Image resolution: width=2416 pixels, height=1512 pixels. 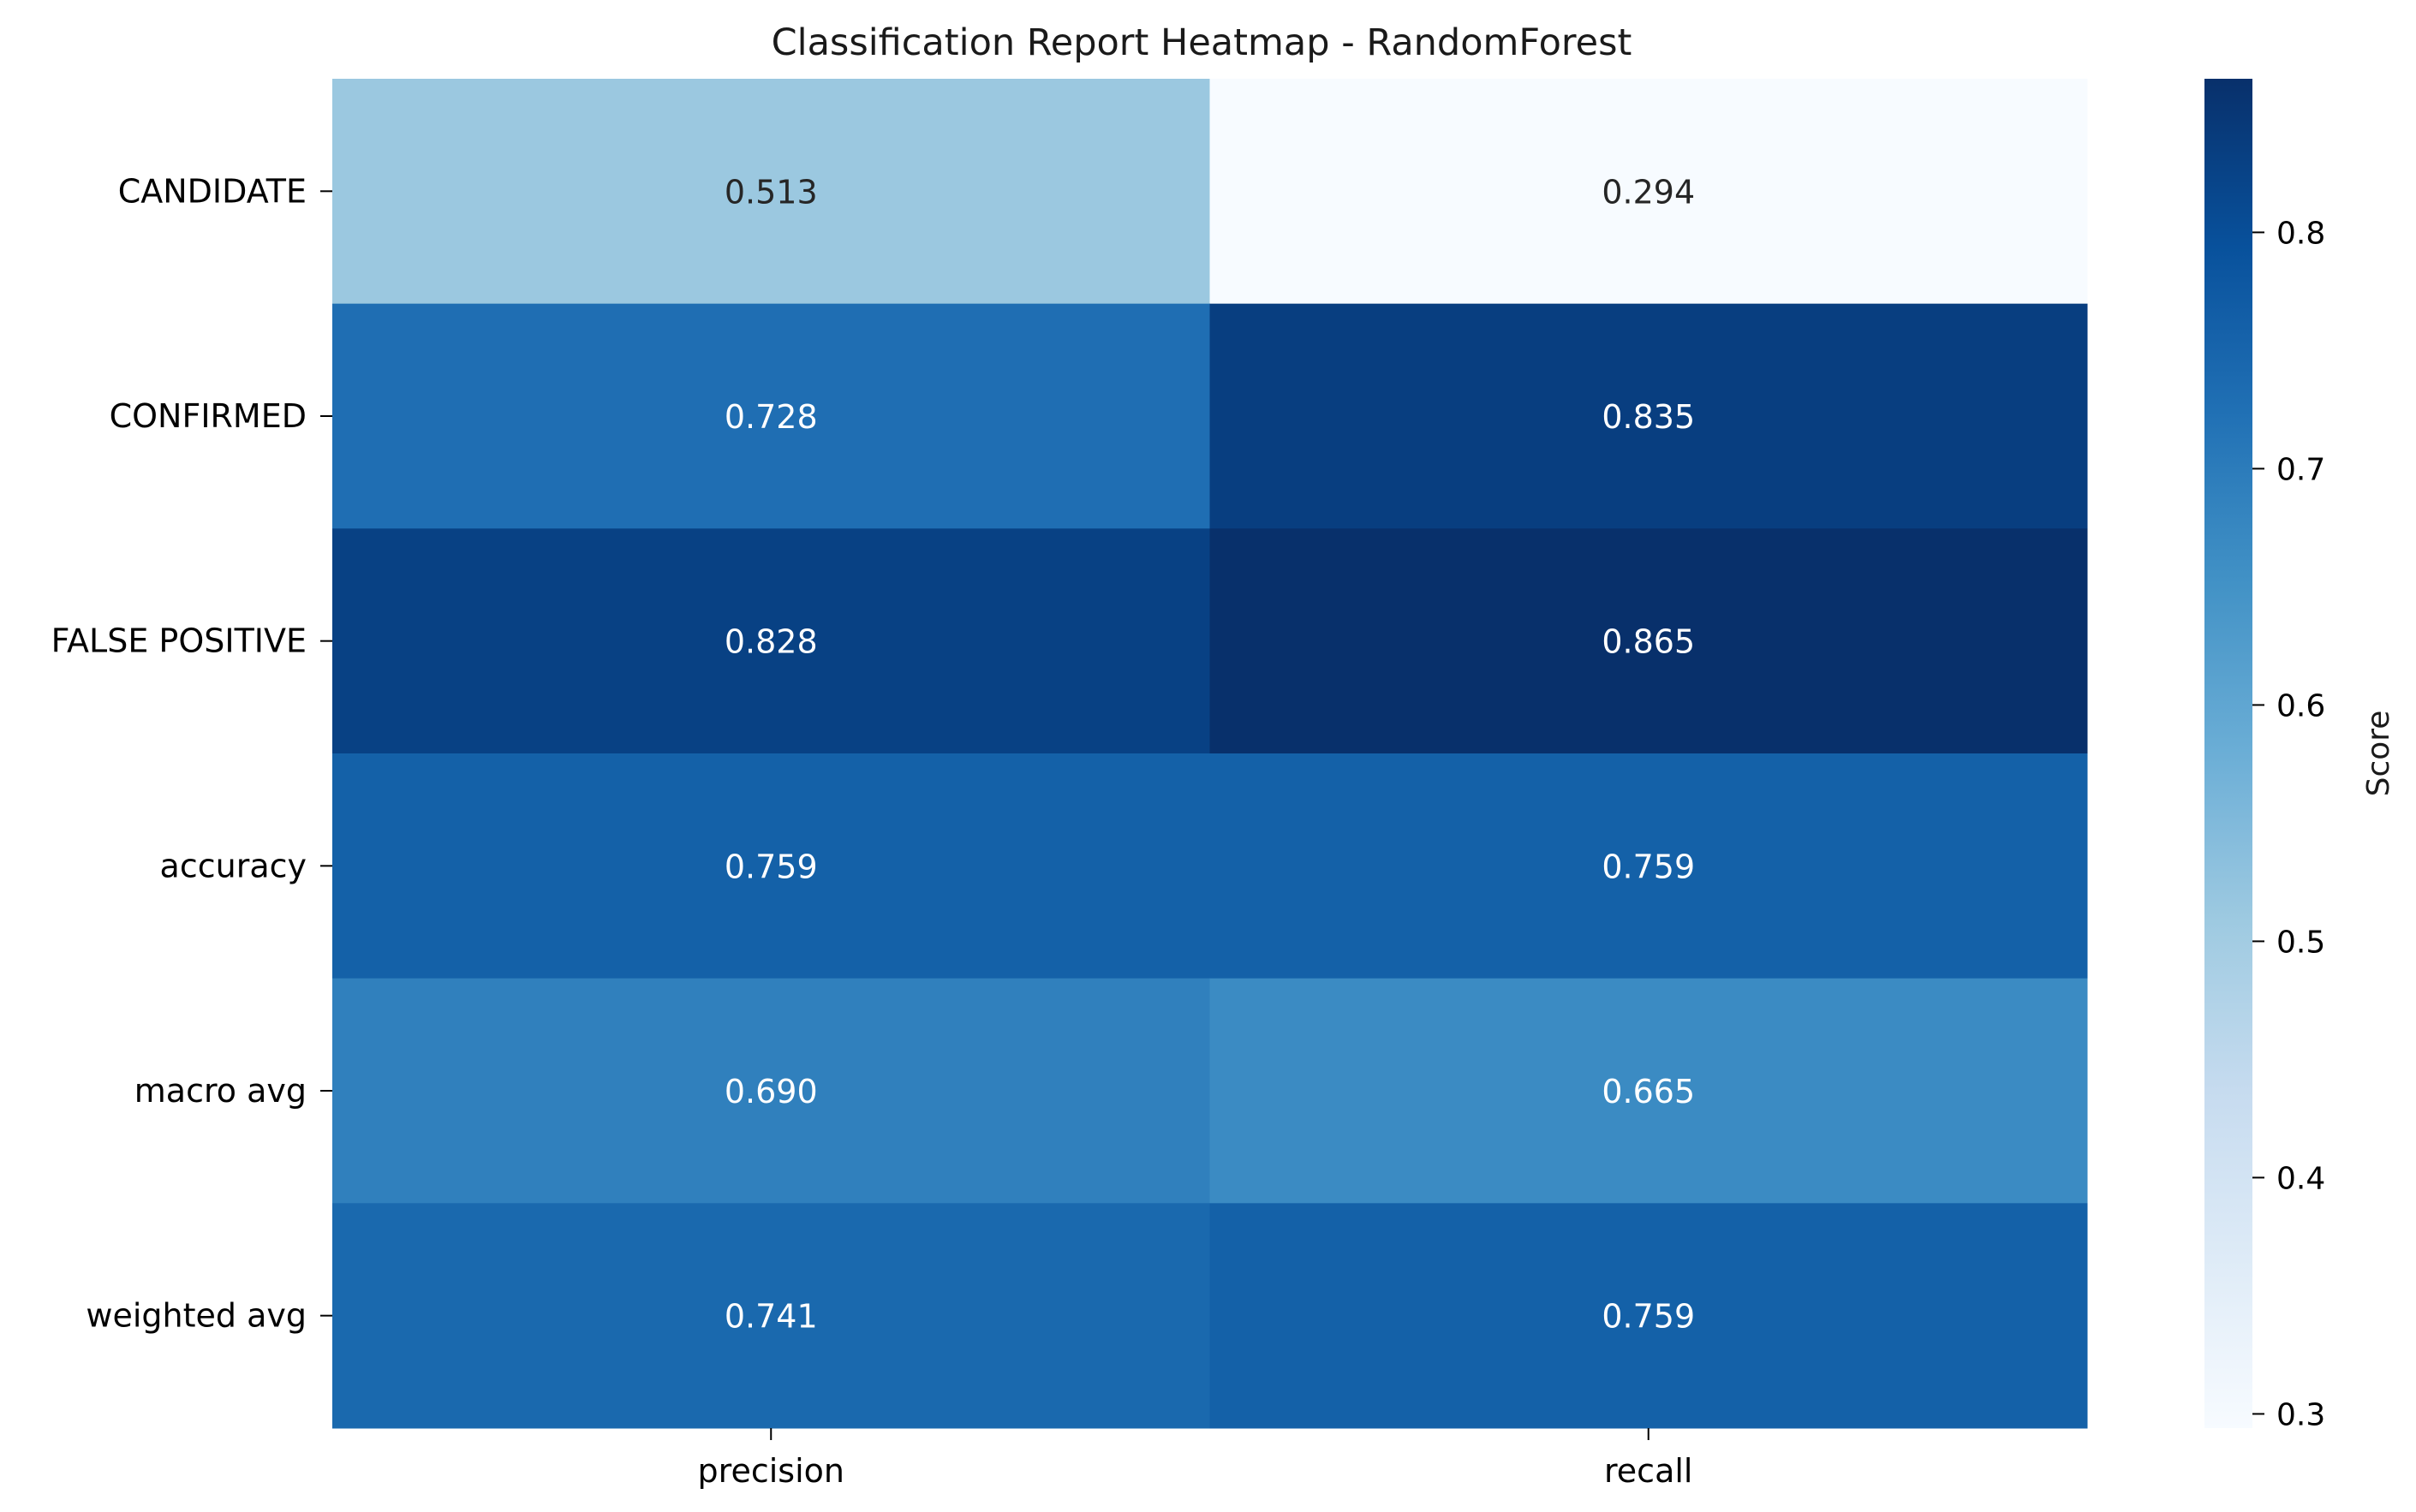 I want to click on cell-value-label: 0.828, so click(x=771, y=642).